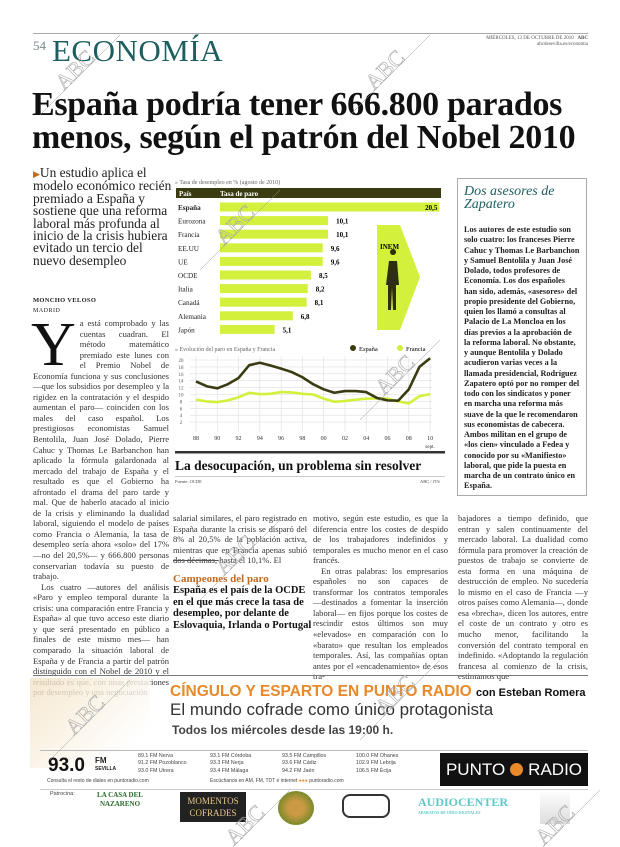 Image resolution: width=620 pixels, height=847 pixels. Describe the element at coordinates (303, 781) in the screenshot. I see `dots-icon: ●●●` at that location.